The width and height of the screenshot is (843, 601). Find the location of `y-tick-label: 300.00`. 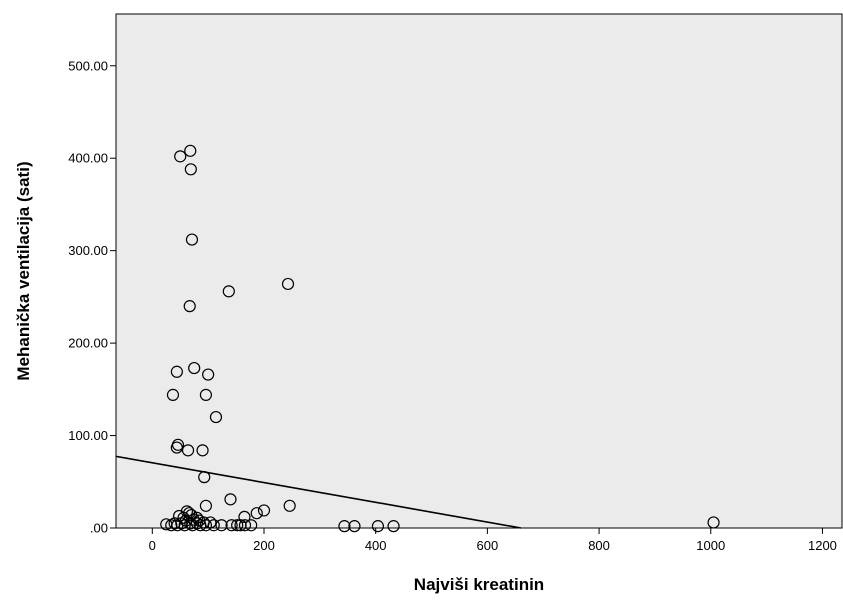

y-tick-label: 300.00 is located at coordinates (88, 250).